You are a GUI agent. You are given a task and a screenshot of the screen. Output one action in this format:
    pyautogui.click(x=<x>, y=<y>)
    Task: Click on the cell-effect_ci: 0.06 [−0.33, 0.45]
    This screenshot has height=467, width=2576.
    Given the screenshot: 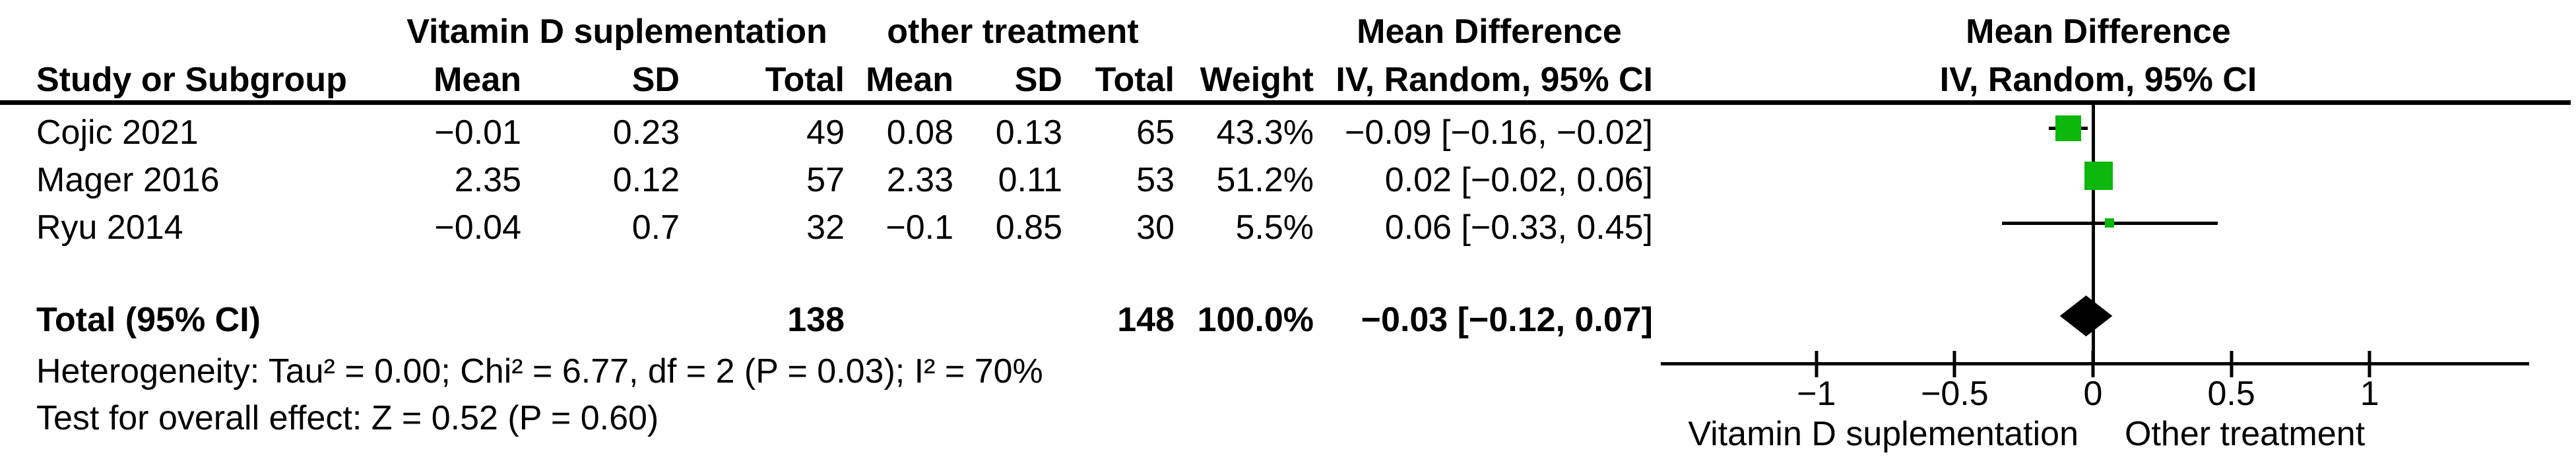 What is the action you would take?
    pyautogui.click(x=1518, y=227)
    